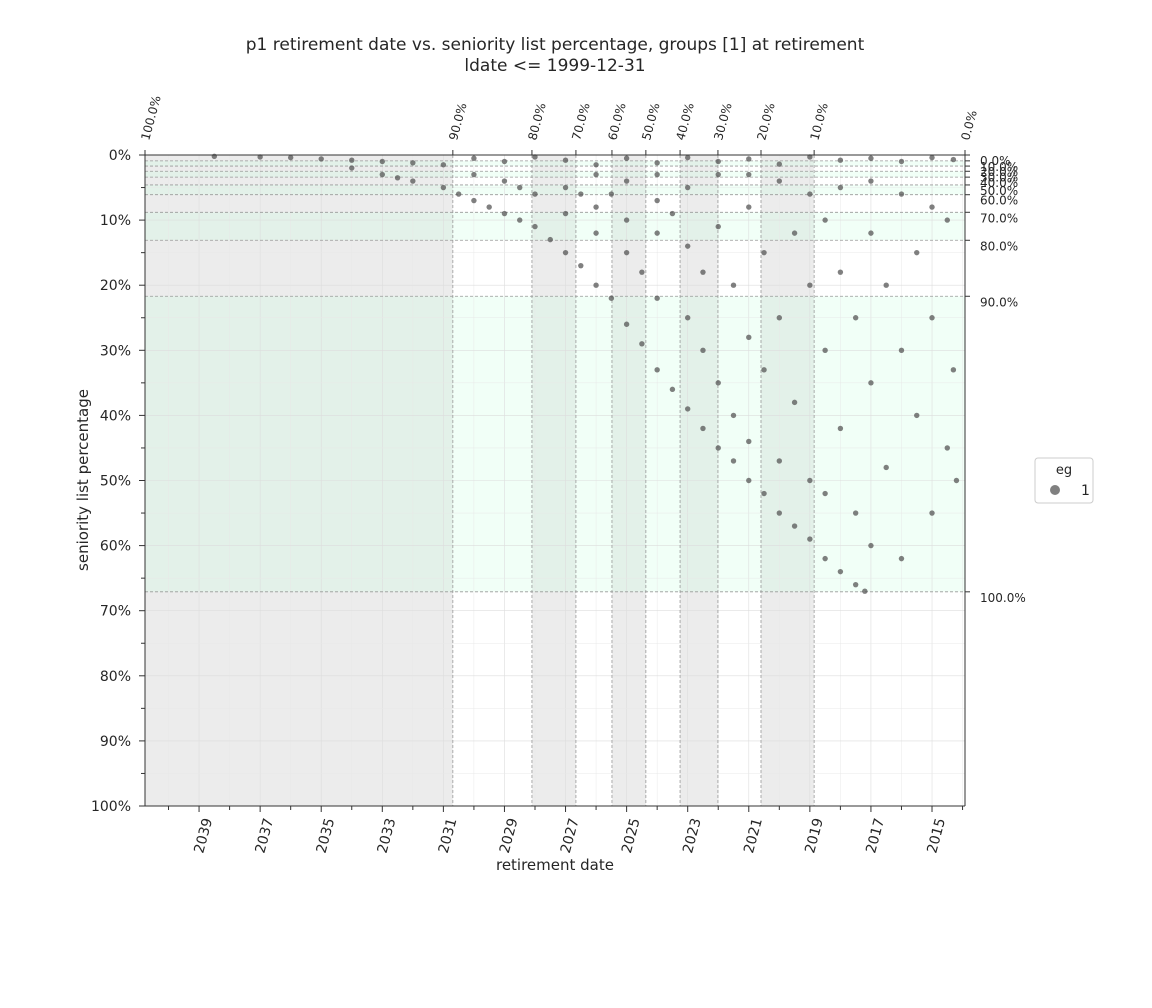 Image resolution: width=1152 pixels, height=1008 pixels. What do you see at coordinates (999, 172) in the screenshot?
I see `right-tick-label: 20.0%` at bounding box center [999, 172].